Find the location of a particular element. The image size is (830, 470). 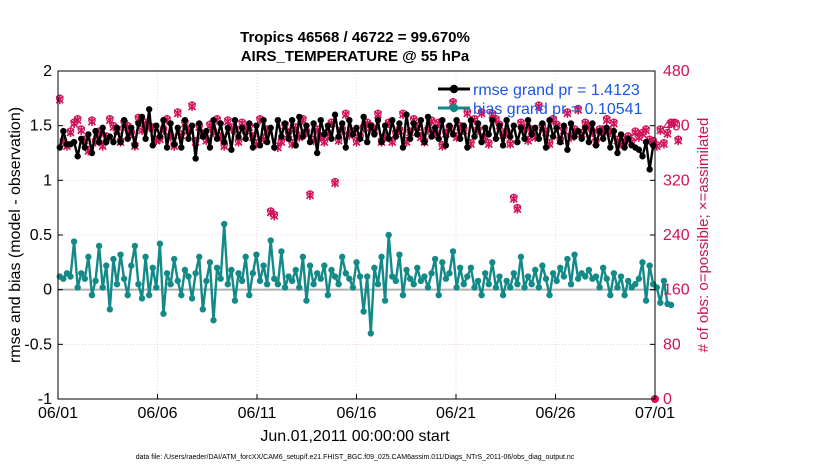

x-tick-label: 06/06 is located at coordinates (157, 413).